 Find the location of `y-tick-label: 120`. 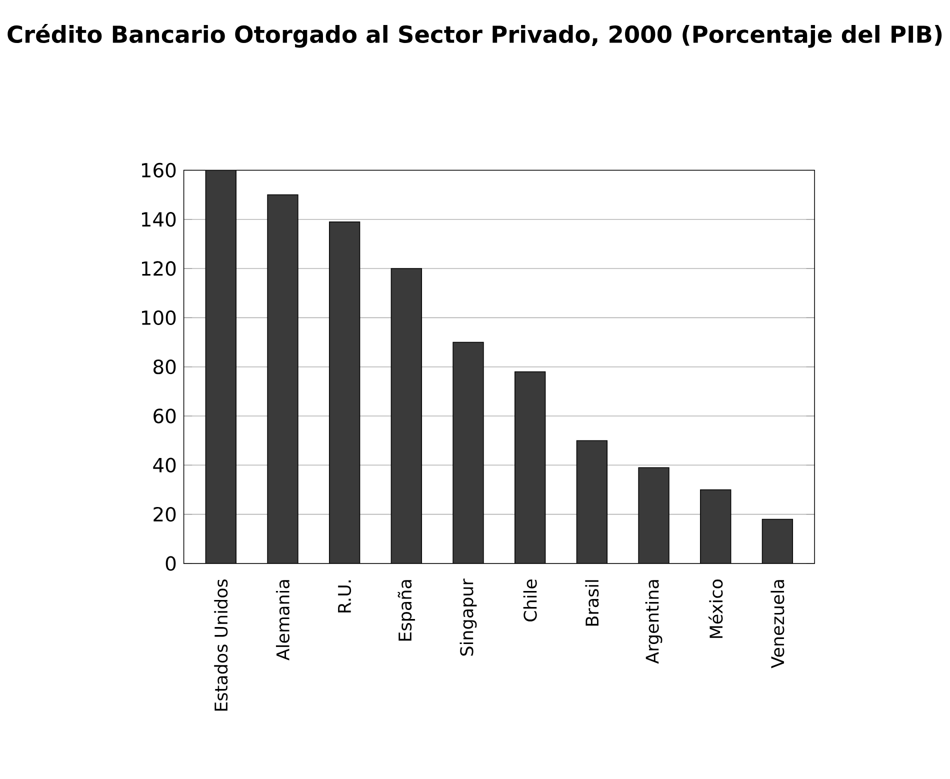

y-tick-label: 120 is located at coordinates (159, 268).